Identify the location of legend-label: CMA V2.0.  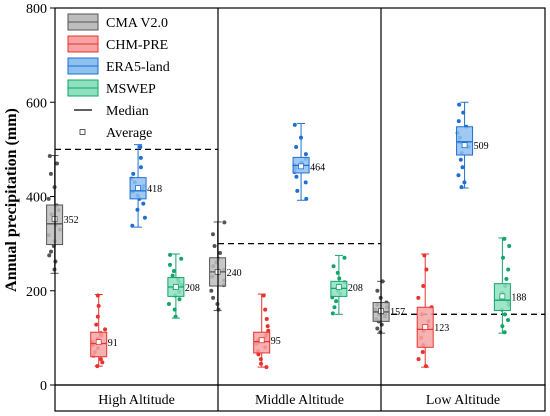
(137, 23).